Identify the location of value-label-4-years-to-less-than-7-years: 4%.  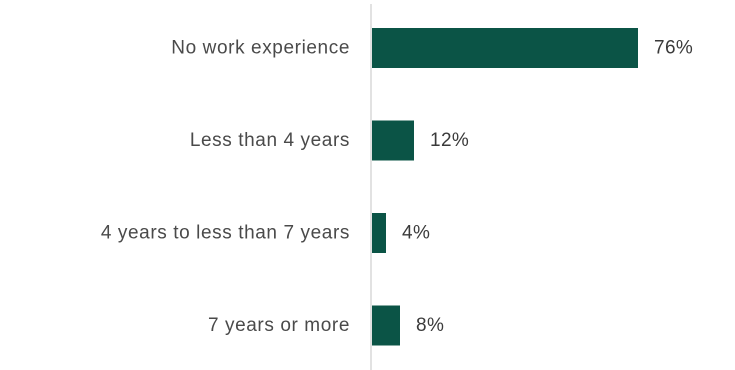
(416, 233).